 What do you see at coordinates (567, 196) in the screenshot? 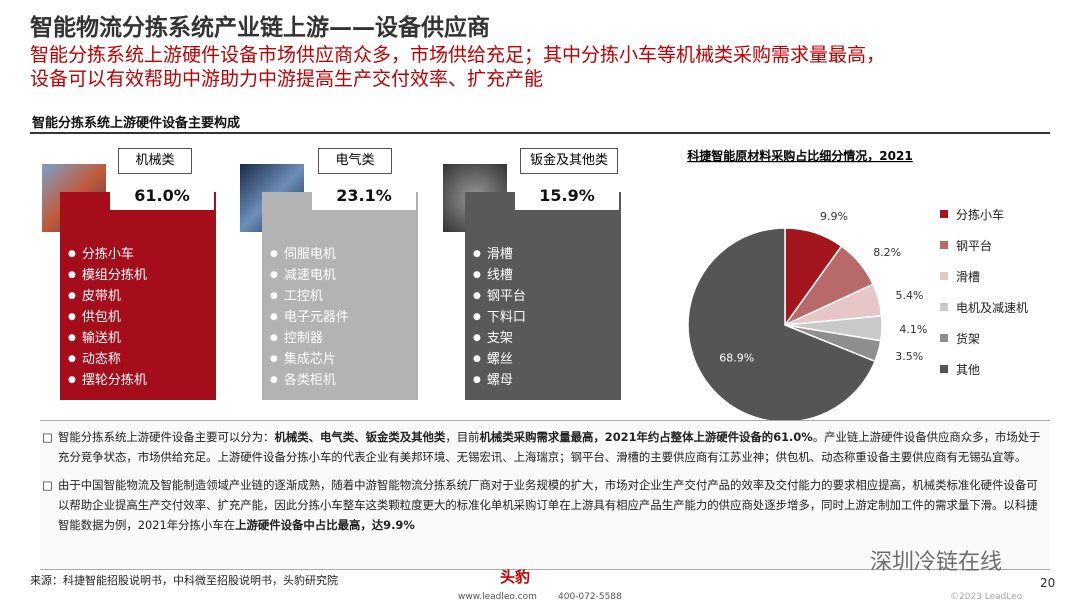
I see `panel-share: 15.9%` at bounding box center [567, 196].